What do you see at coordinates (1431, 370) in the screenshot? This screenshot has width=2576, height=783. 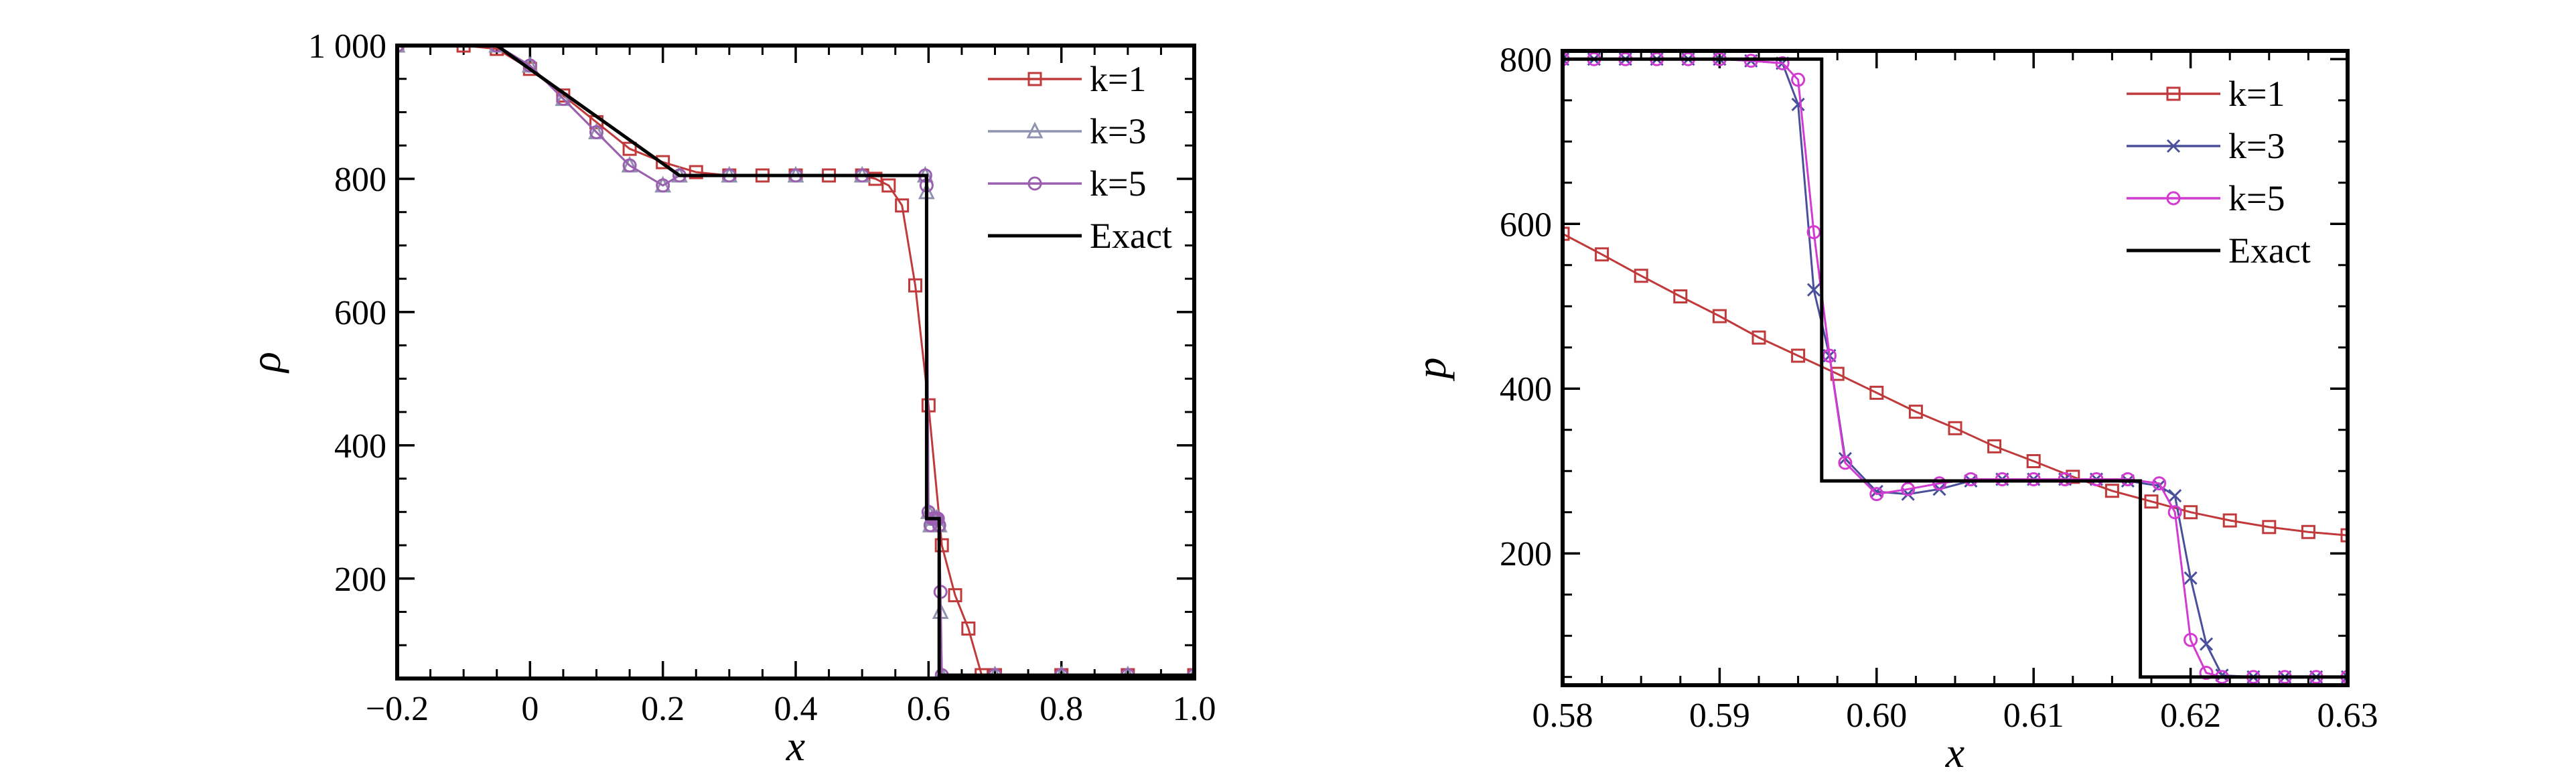 I see `y-axis-title: p` at bounding box center [1431, 370].